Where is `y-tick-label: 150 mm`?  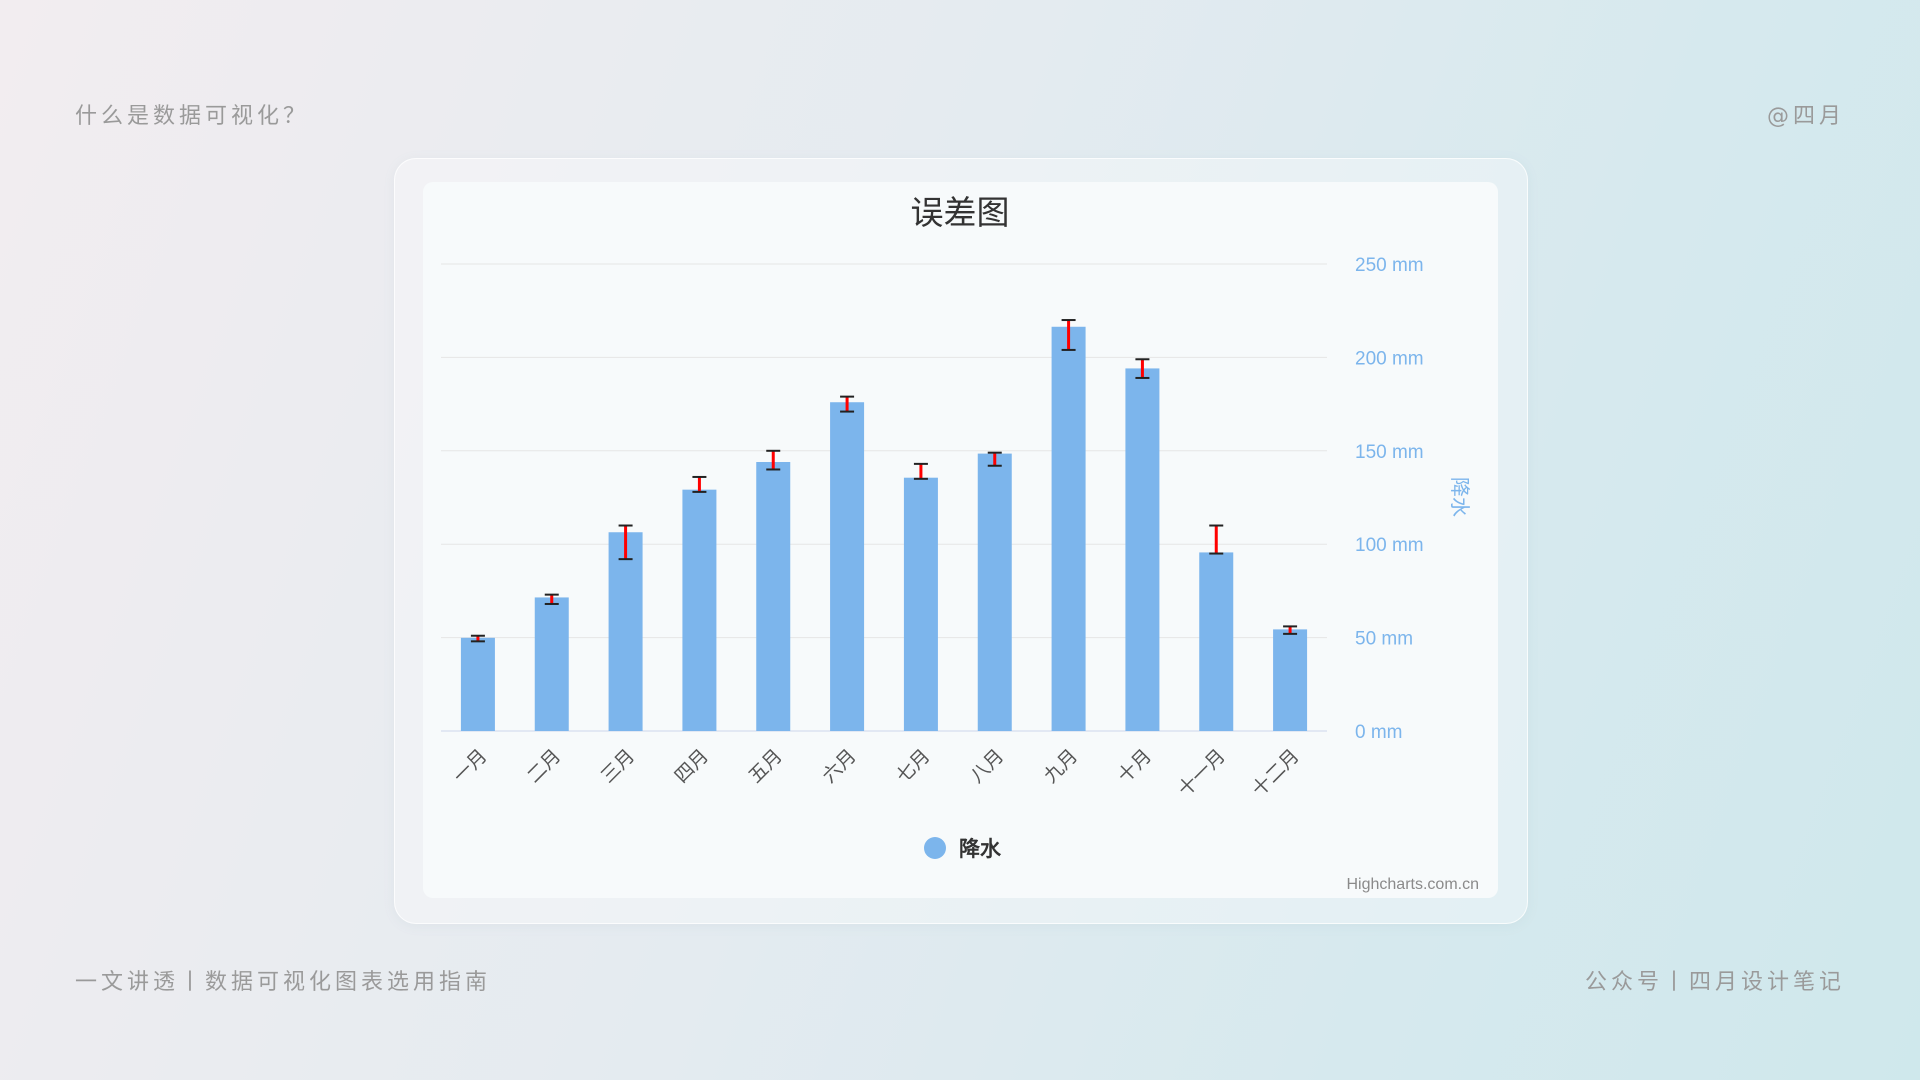
y-tick-label: 150 mm is located at coordinates (1389, 452).